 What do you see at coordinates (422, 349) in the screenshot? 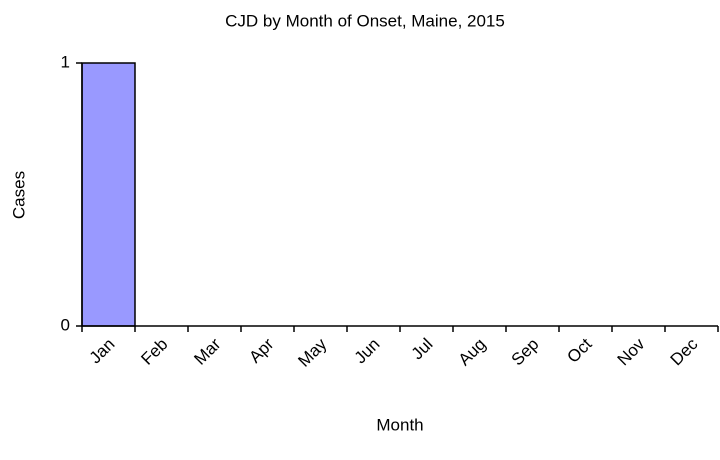
I see `x-tick-label: Jul` at bounding box center [422, 349].